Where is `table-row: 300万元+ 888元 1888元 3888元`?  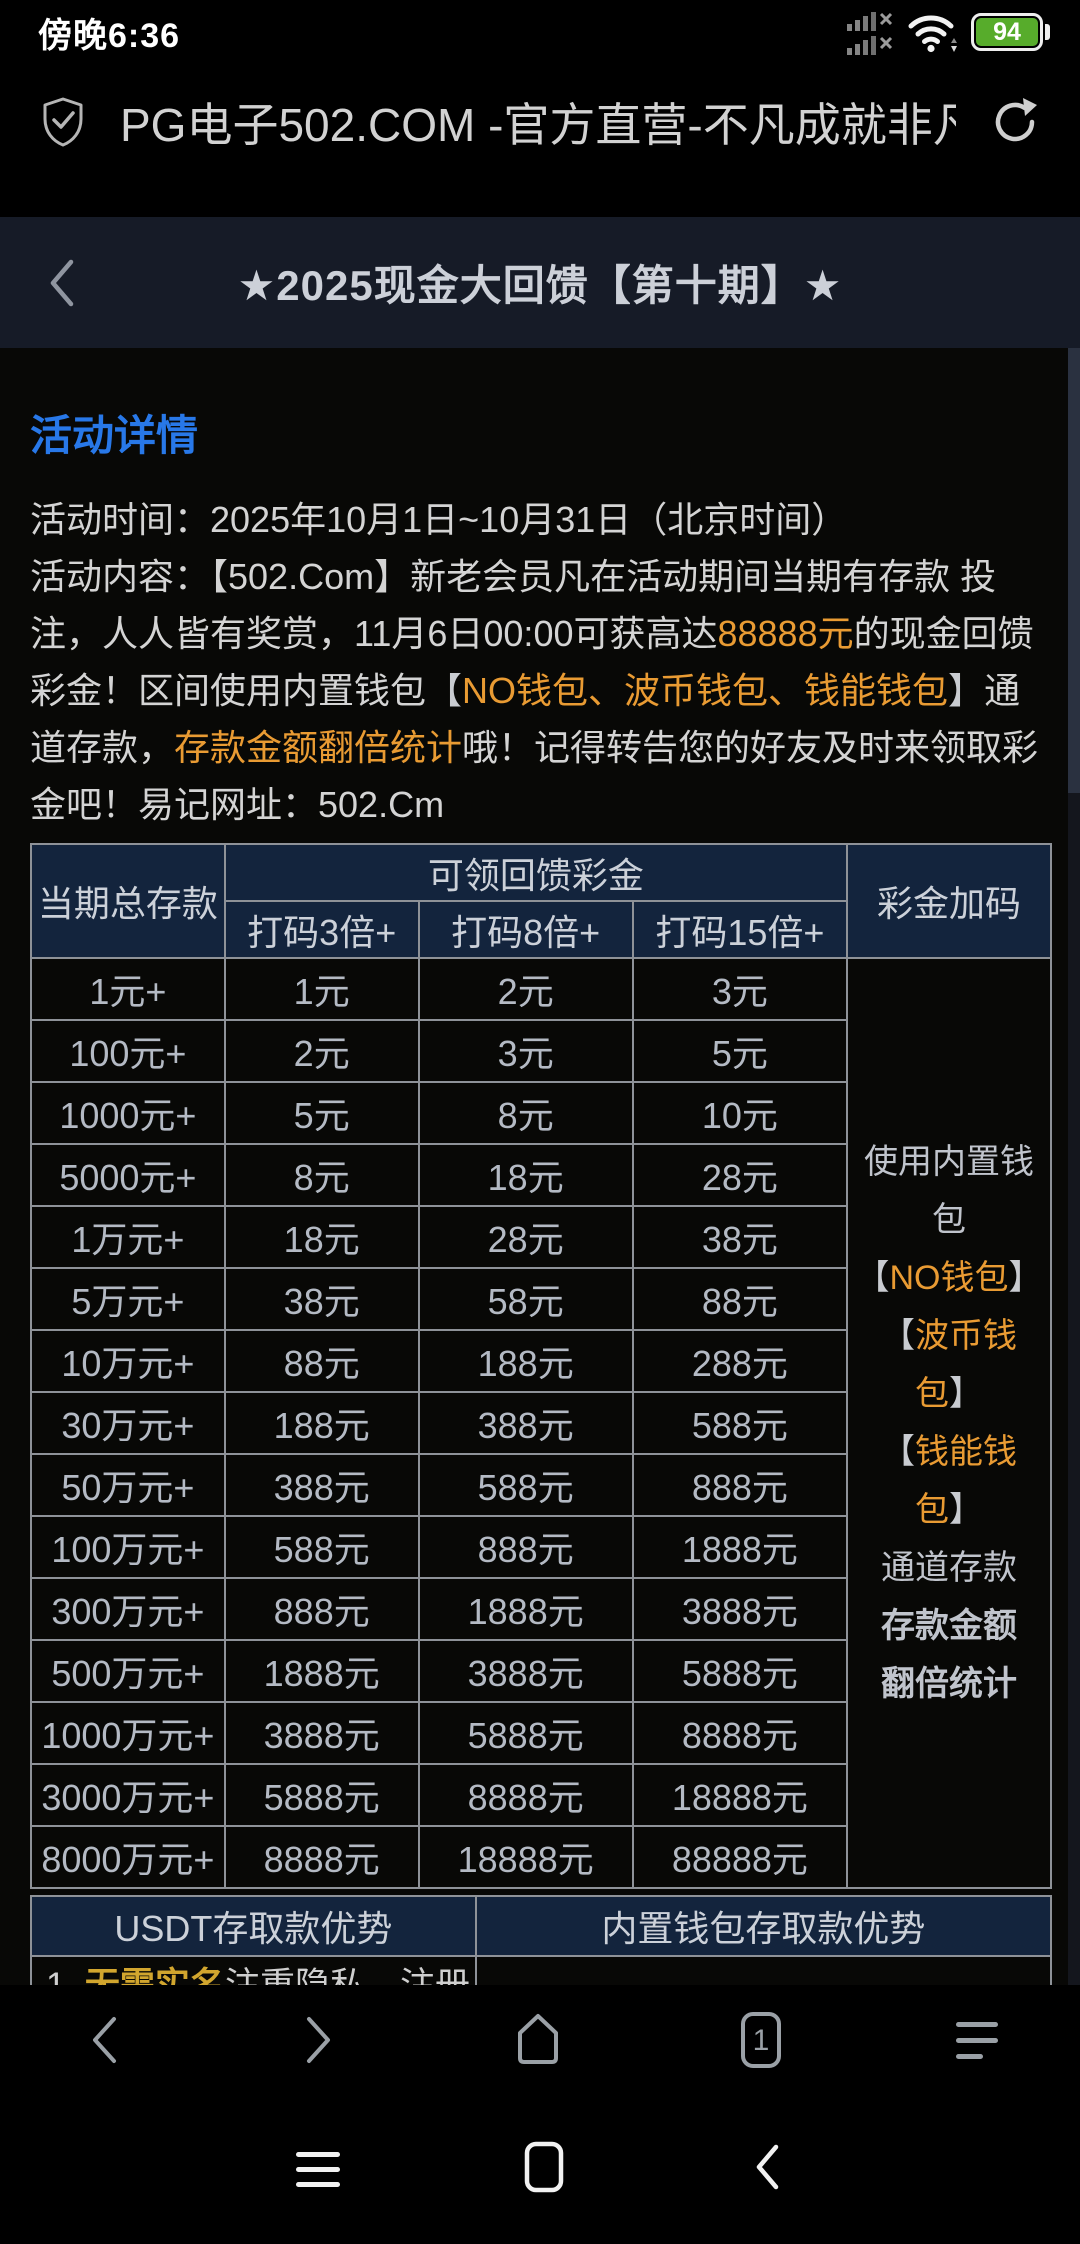 table-row: 300万元+ 888元 1888元 3888元 is located at coordinates (540, 1609).